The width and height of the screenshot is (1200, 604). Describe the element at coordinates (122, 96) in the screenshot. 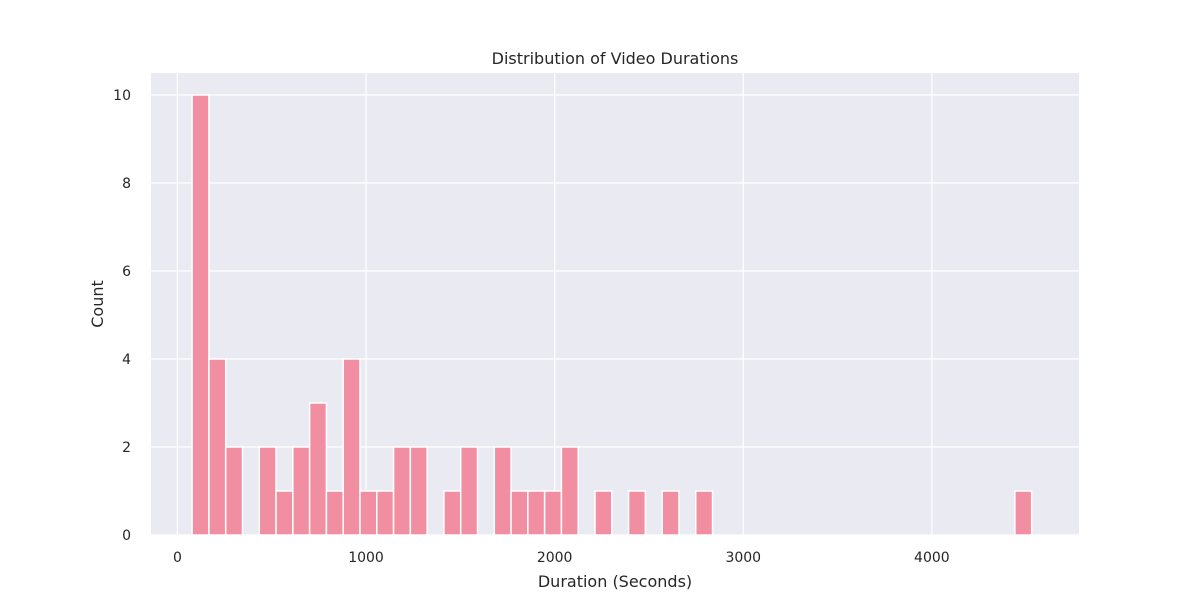

I see `y-tick-label: 10` at that location.